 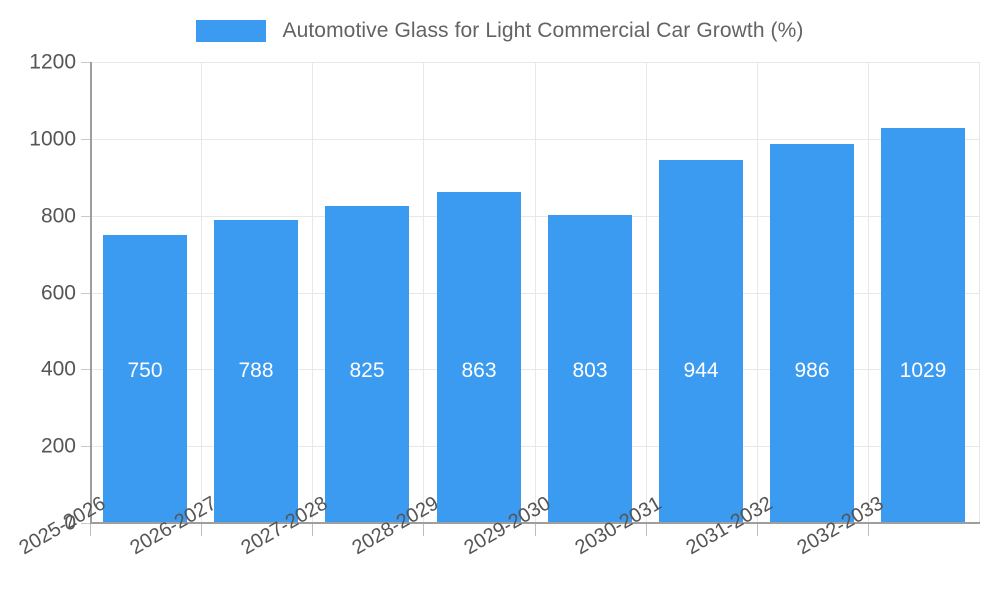 I want to click on y-tick-label-600: 600, so click(x=58, y=293).